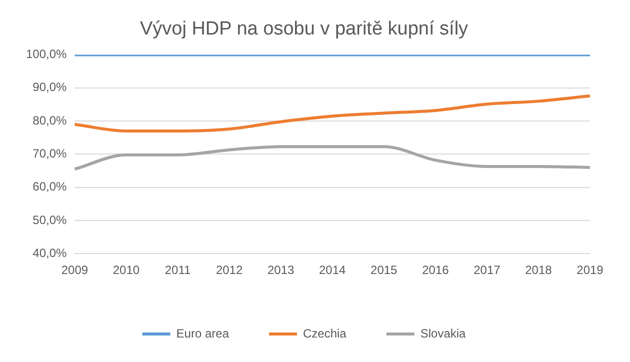 The image size is (630, 362). What do you see at coordinates (203, 333) in the screenshot?
I see `legend-label: Euro area` at bounding box center [203, 333].